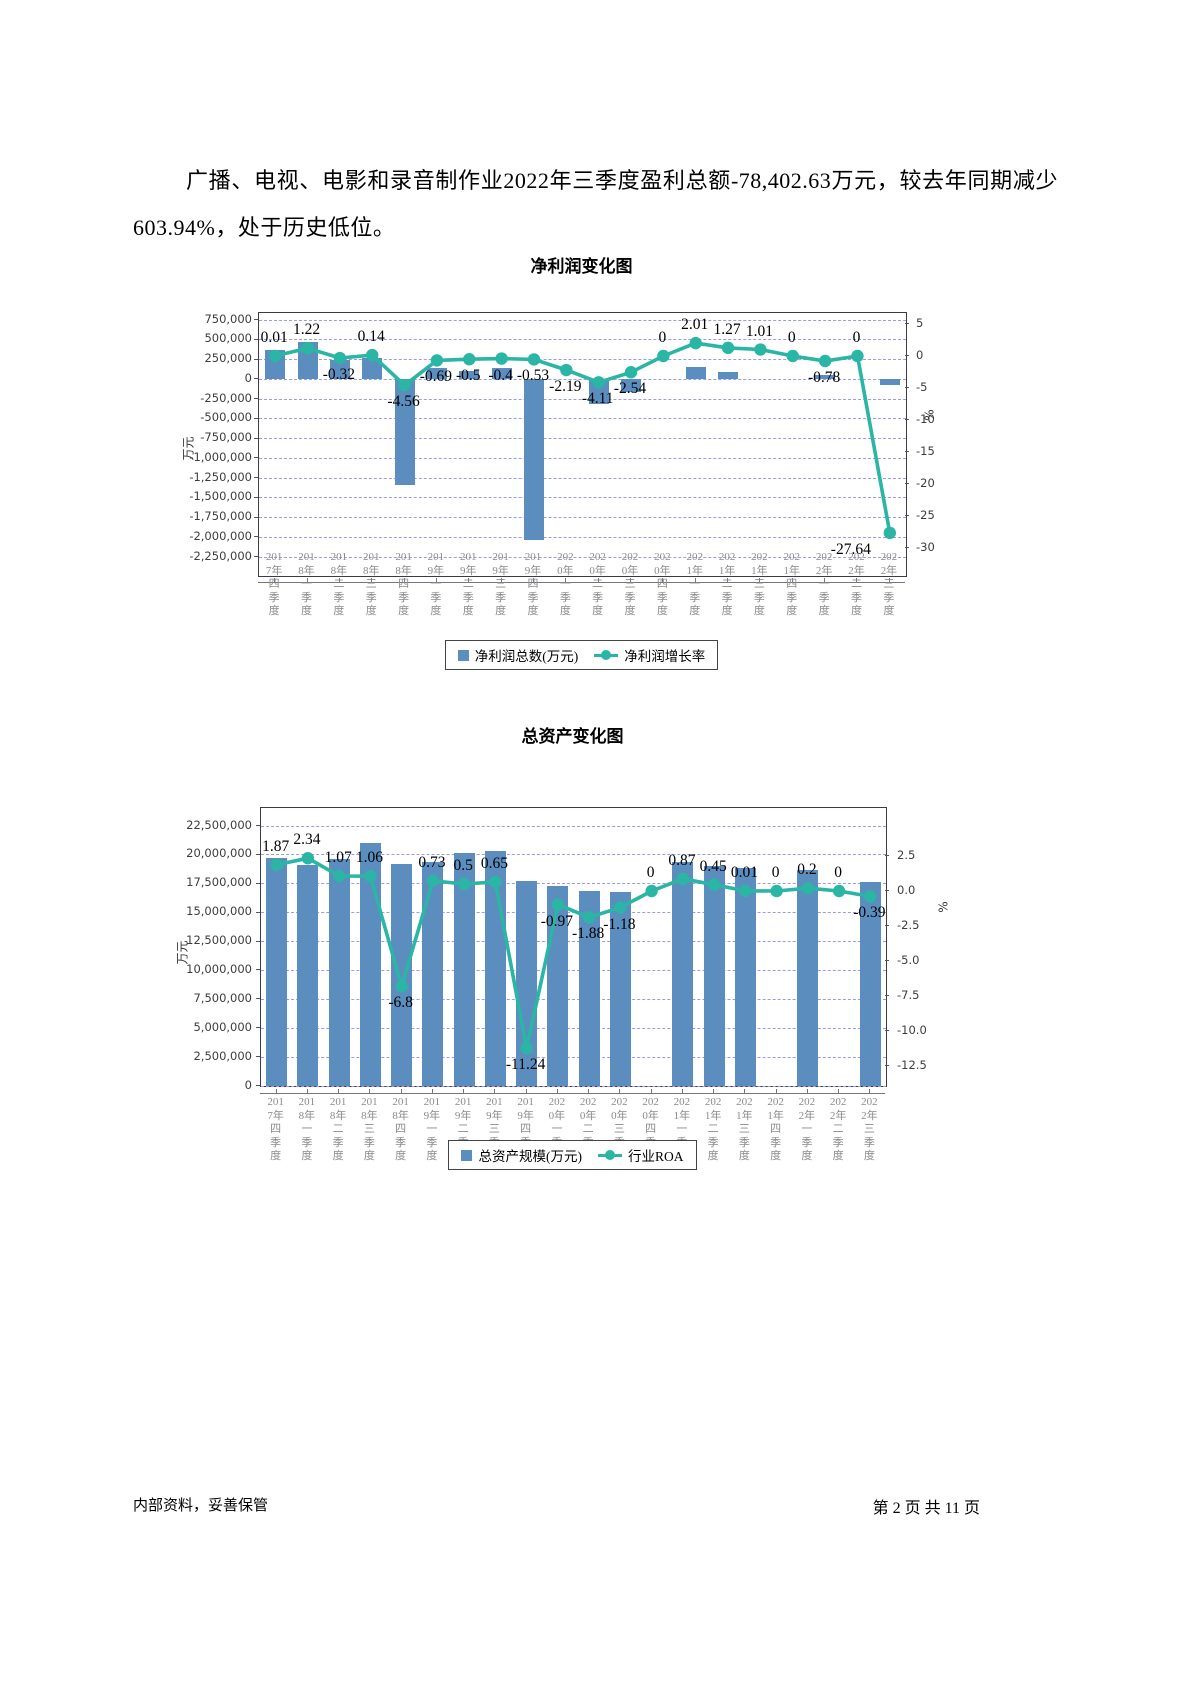 The width and height of the screenshot is (1191, 1684). Describe the element at coordinates (838, 1129) in the screenshot. I see `x-axis-label: 202 2年二季度` at that location.